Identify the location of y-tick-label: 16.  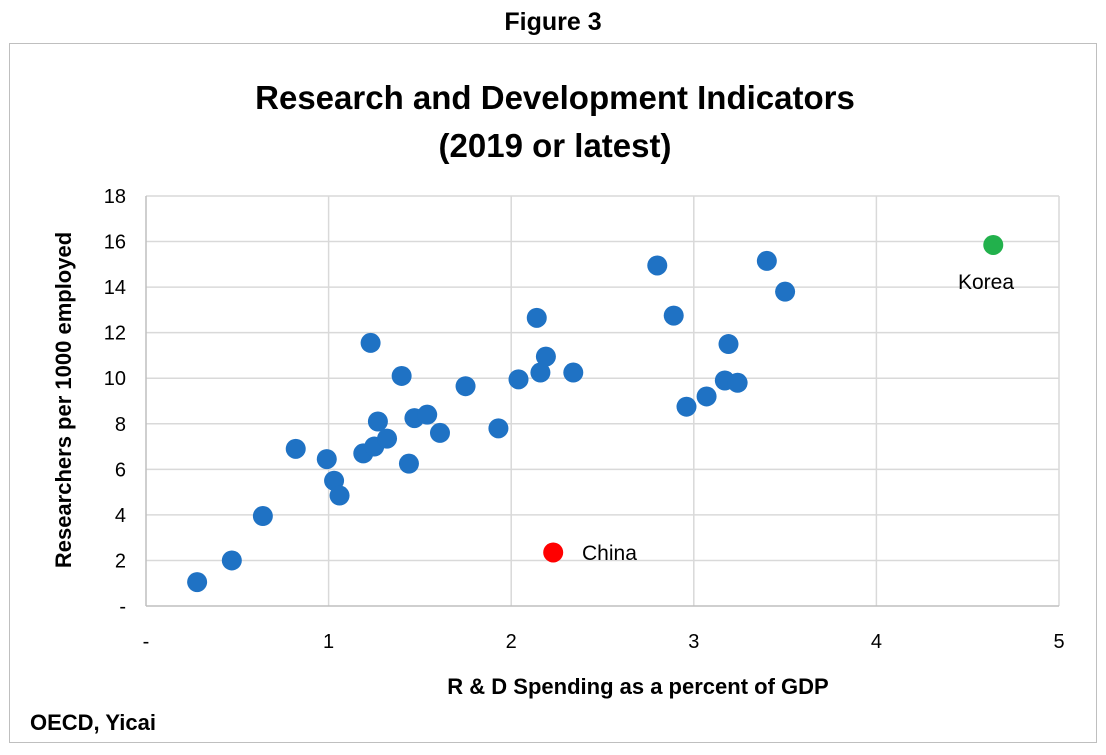
(115, 243).